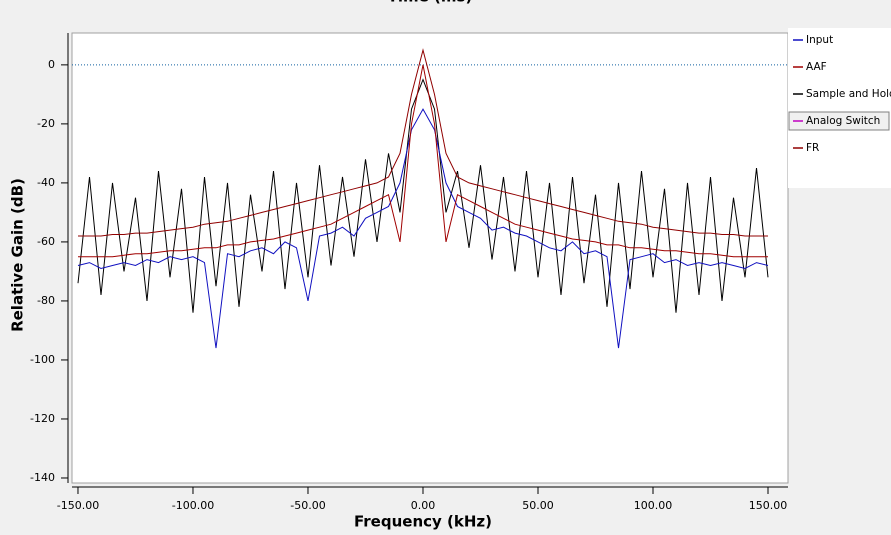  Describe the element at coordinates (307, 505) in the screenshot. I see `x-tick-label: -50.00` at that location.